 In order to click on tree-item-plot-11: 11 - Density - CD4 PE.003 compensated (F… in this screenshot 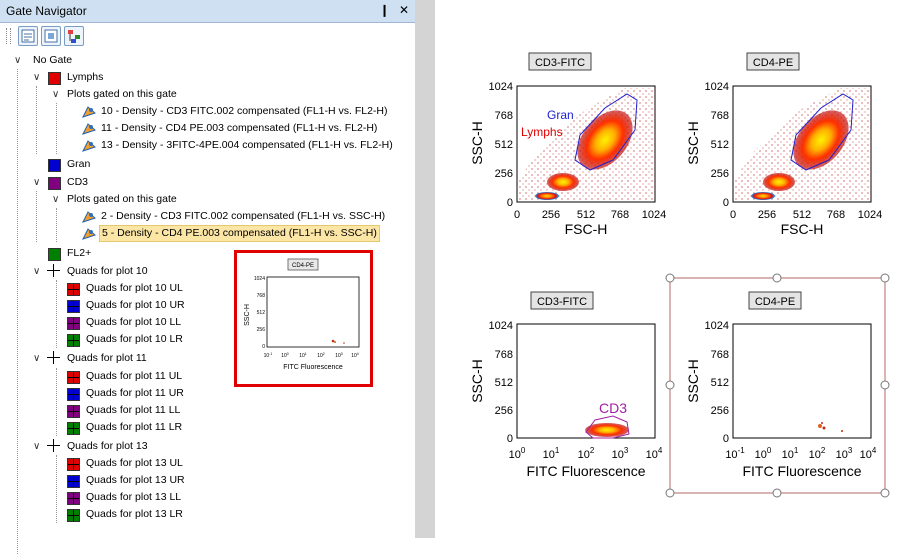, I will do `click(207, 128)`.